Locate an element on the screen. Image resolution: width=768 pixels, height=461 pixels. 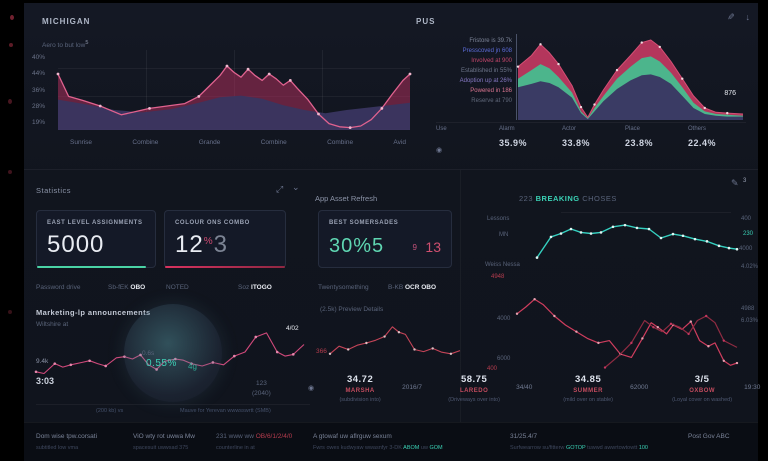
edge-artifact is located at coordinates (12, 17).